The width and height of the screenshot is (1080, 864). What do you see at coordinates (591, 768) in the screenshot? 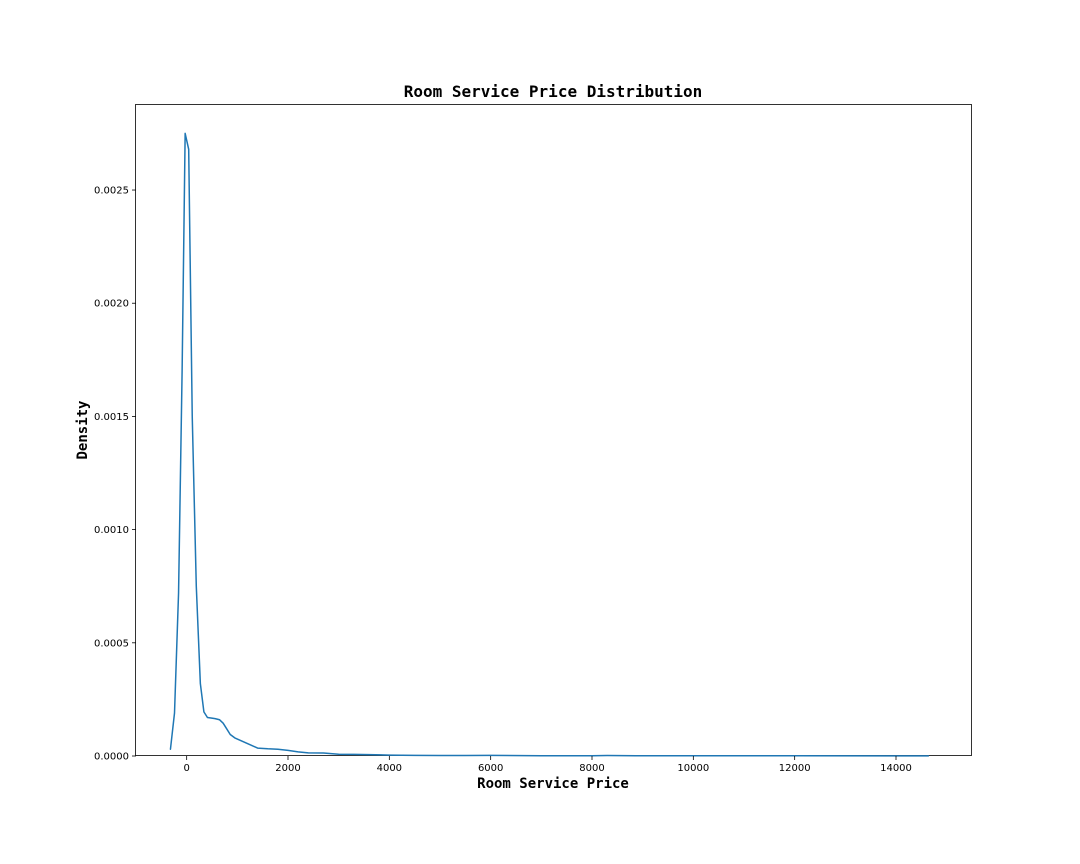
I see `x-tick-label: 8000` at bounding box center [591, 768].